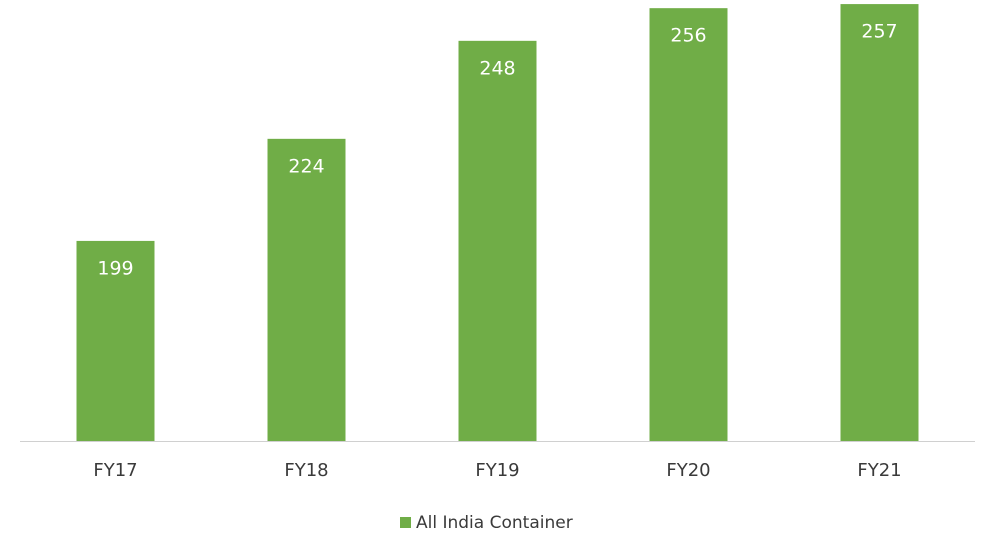  What do you see at coordinates (115, 470) in the screenshot?
I see `x-tick-label: FY17` at bounding box center [115, 470].